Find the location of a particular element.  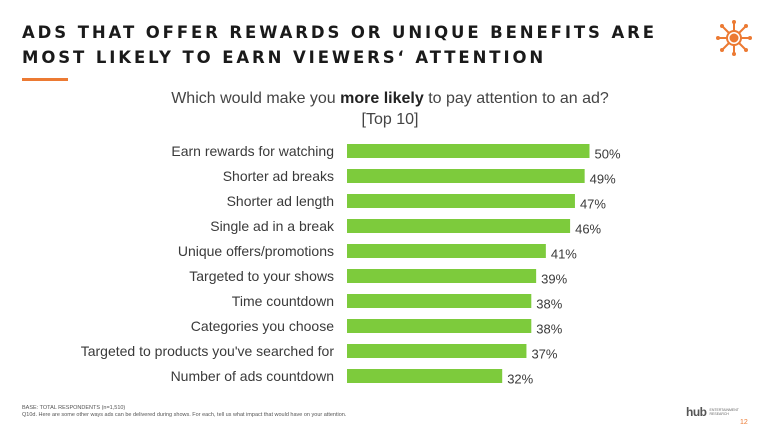

question-emphasis: more likely is located at coordinates (382, 98).